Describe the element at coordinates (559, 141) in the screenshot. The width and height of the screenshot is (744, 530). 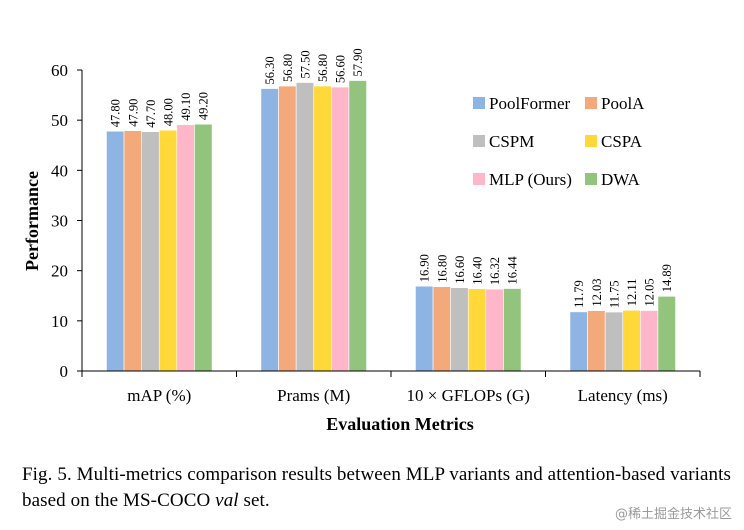
I see `legend: PoolFormer PoolA CSPM CSPA MLP (Ours) DWA` at that location.